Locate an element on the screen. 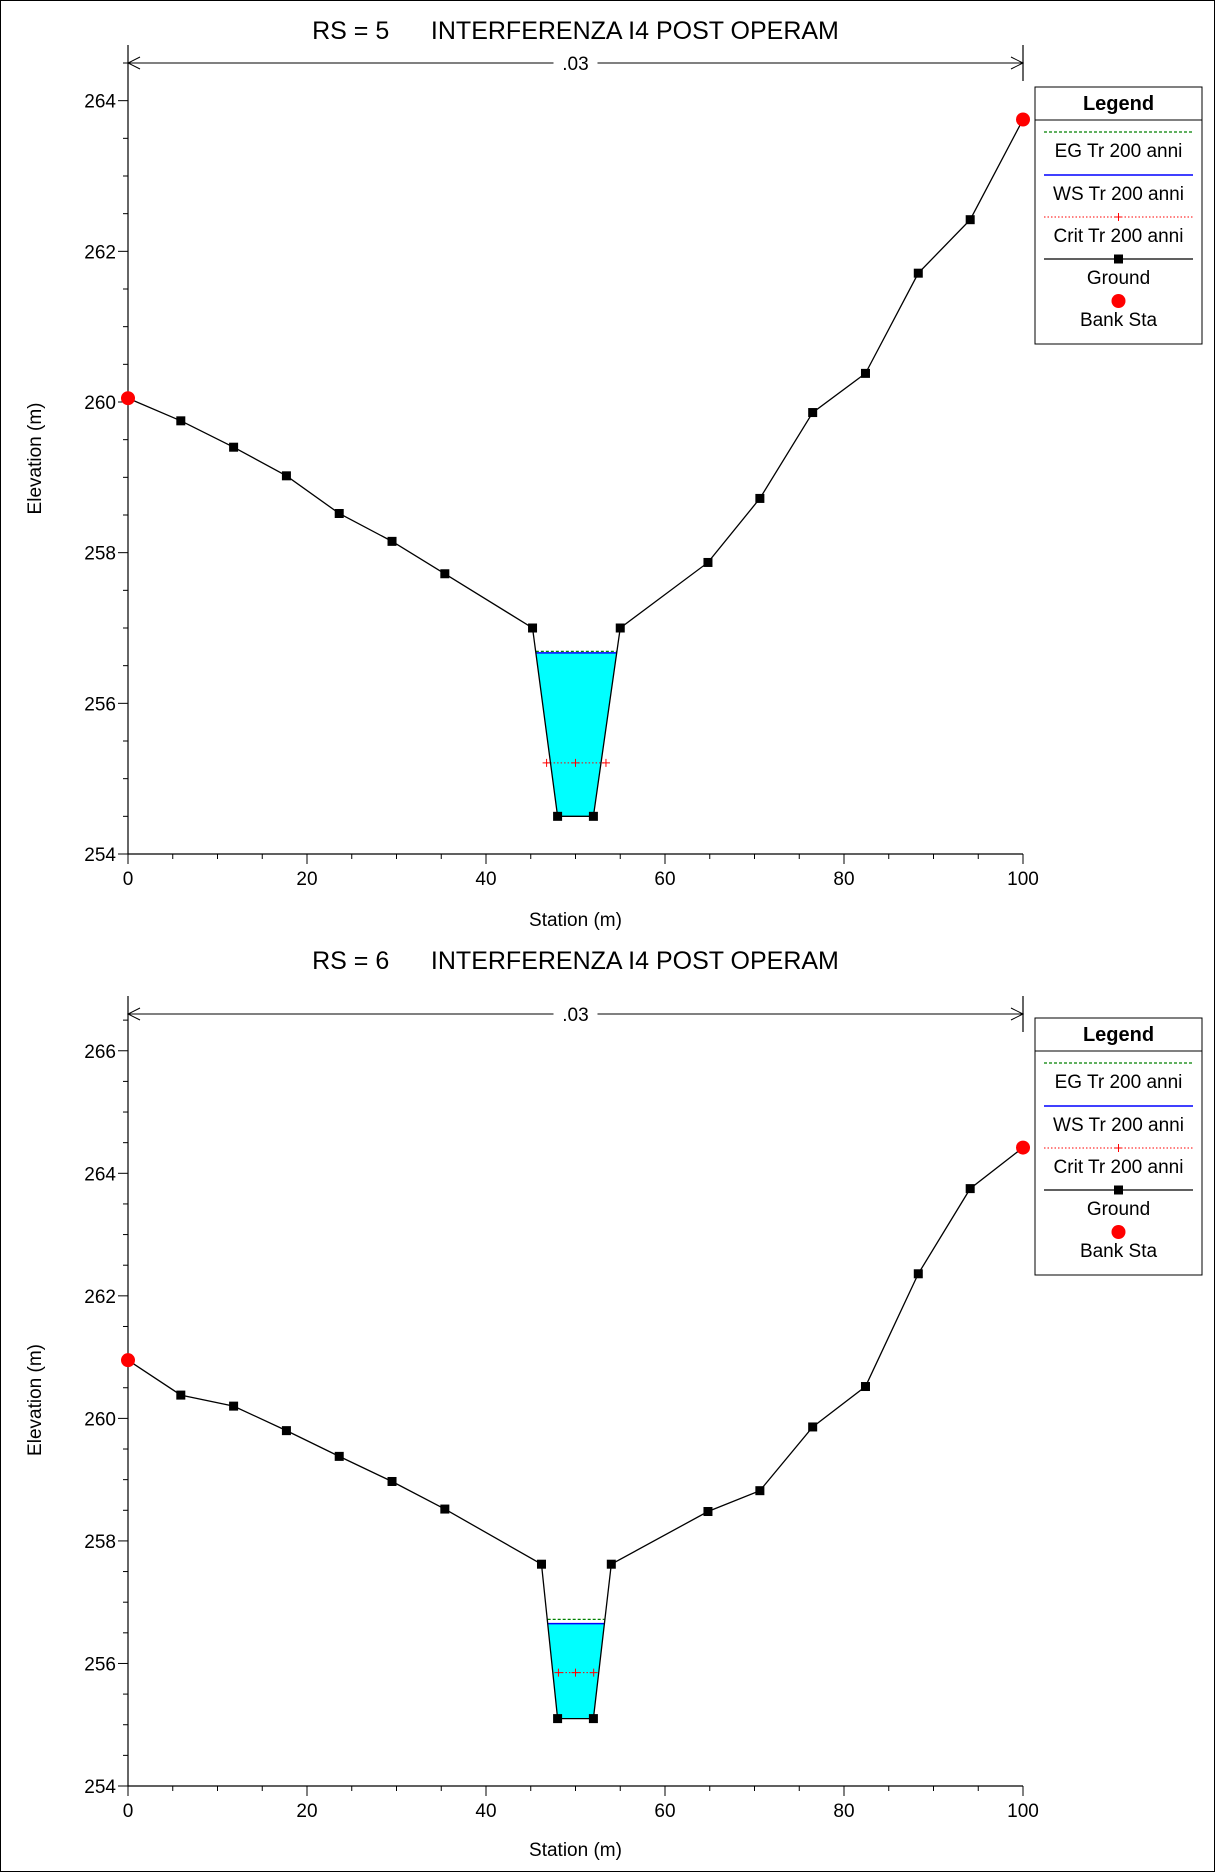  chart1-x-tick-label: 60 is located at coordinates (664, 879).